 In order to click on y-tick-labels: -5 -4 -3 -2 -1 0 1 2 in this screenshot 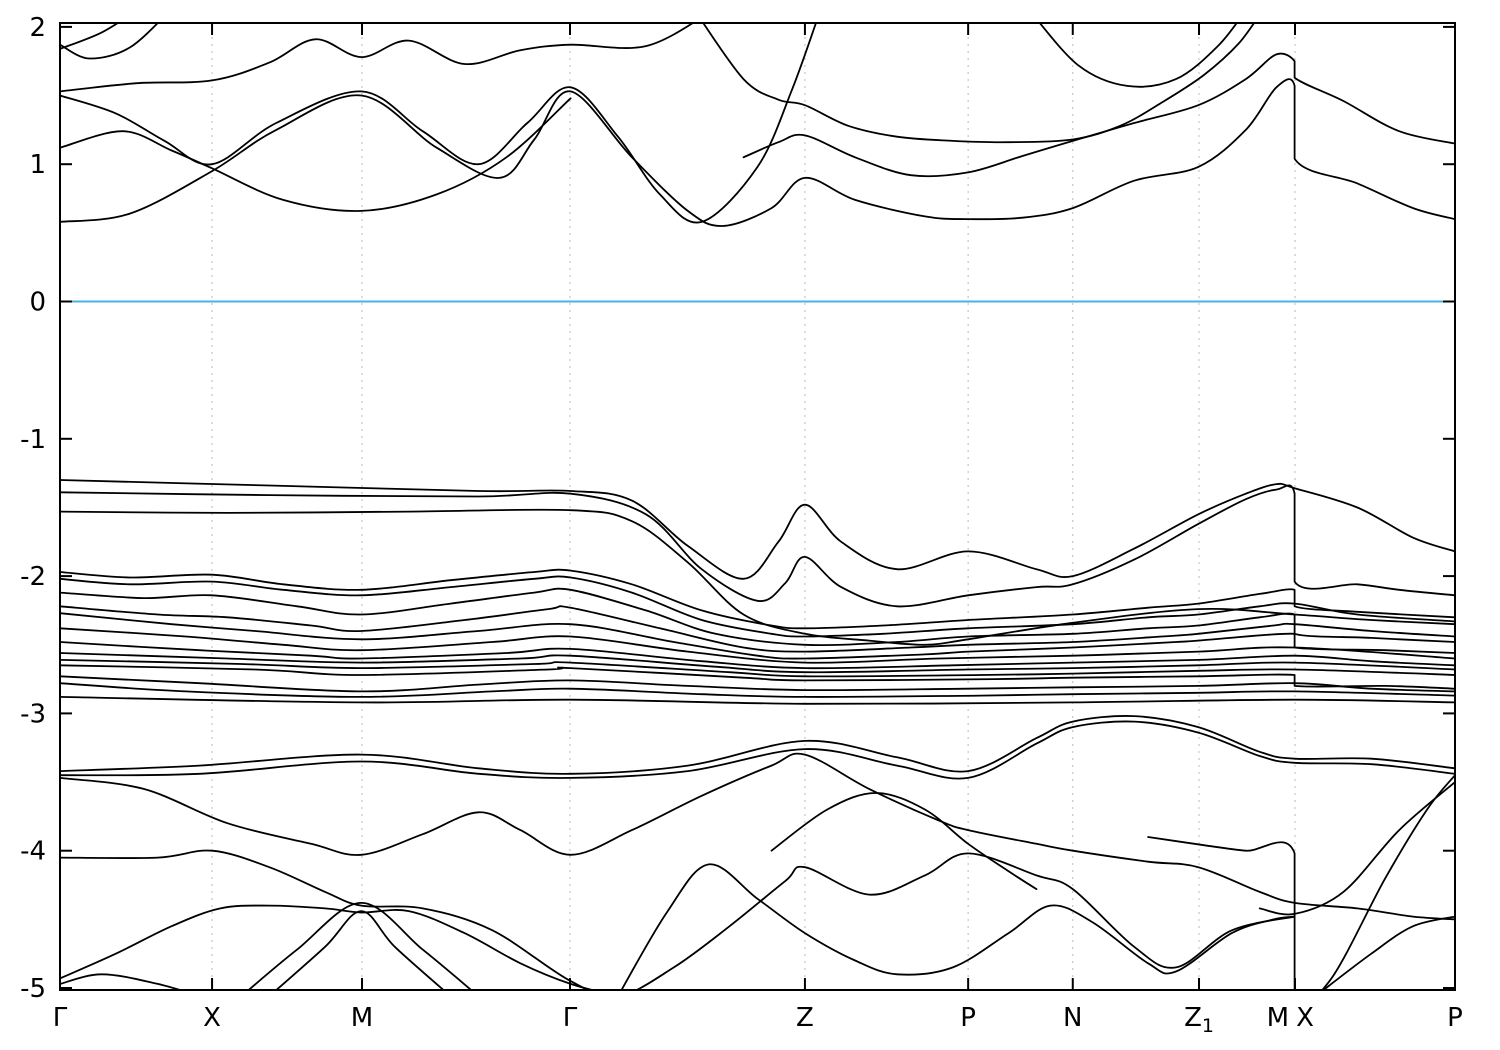, I will do `click(33, 508)`.